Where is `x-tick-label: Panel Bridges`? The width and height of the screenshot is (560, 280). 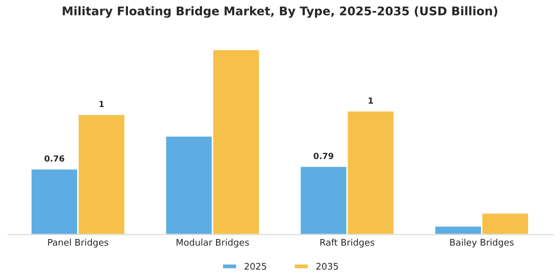 x-tick-label: Panel Bridges is located at coordinates (78, 243).